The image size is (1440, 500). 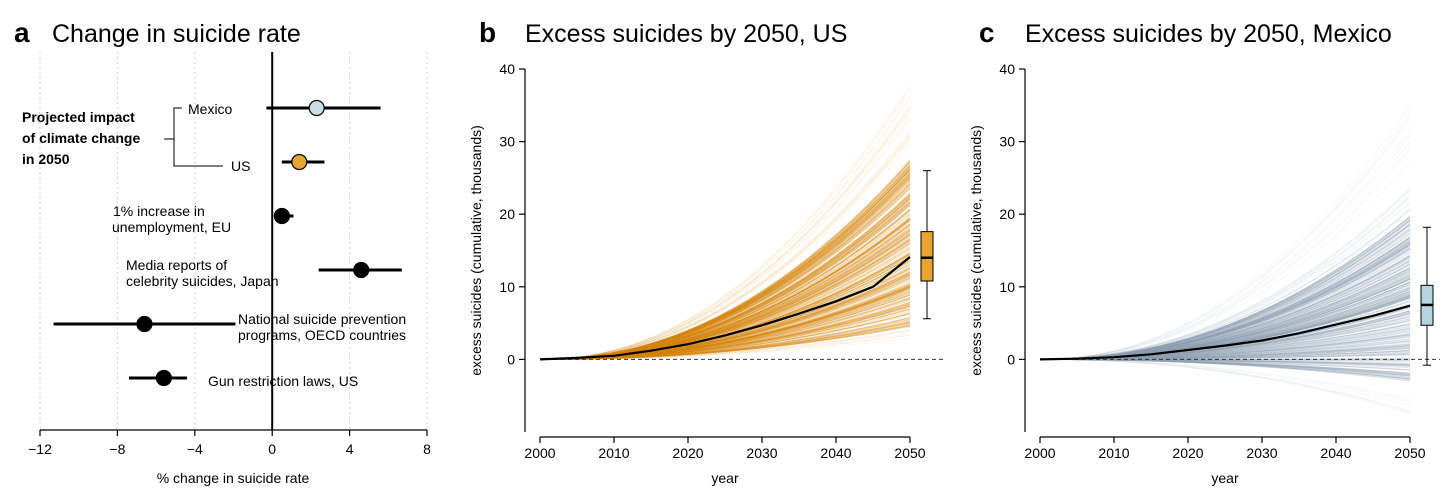 I want to click on row-label-us: US, so click(x=240, y=166).